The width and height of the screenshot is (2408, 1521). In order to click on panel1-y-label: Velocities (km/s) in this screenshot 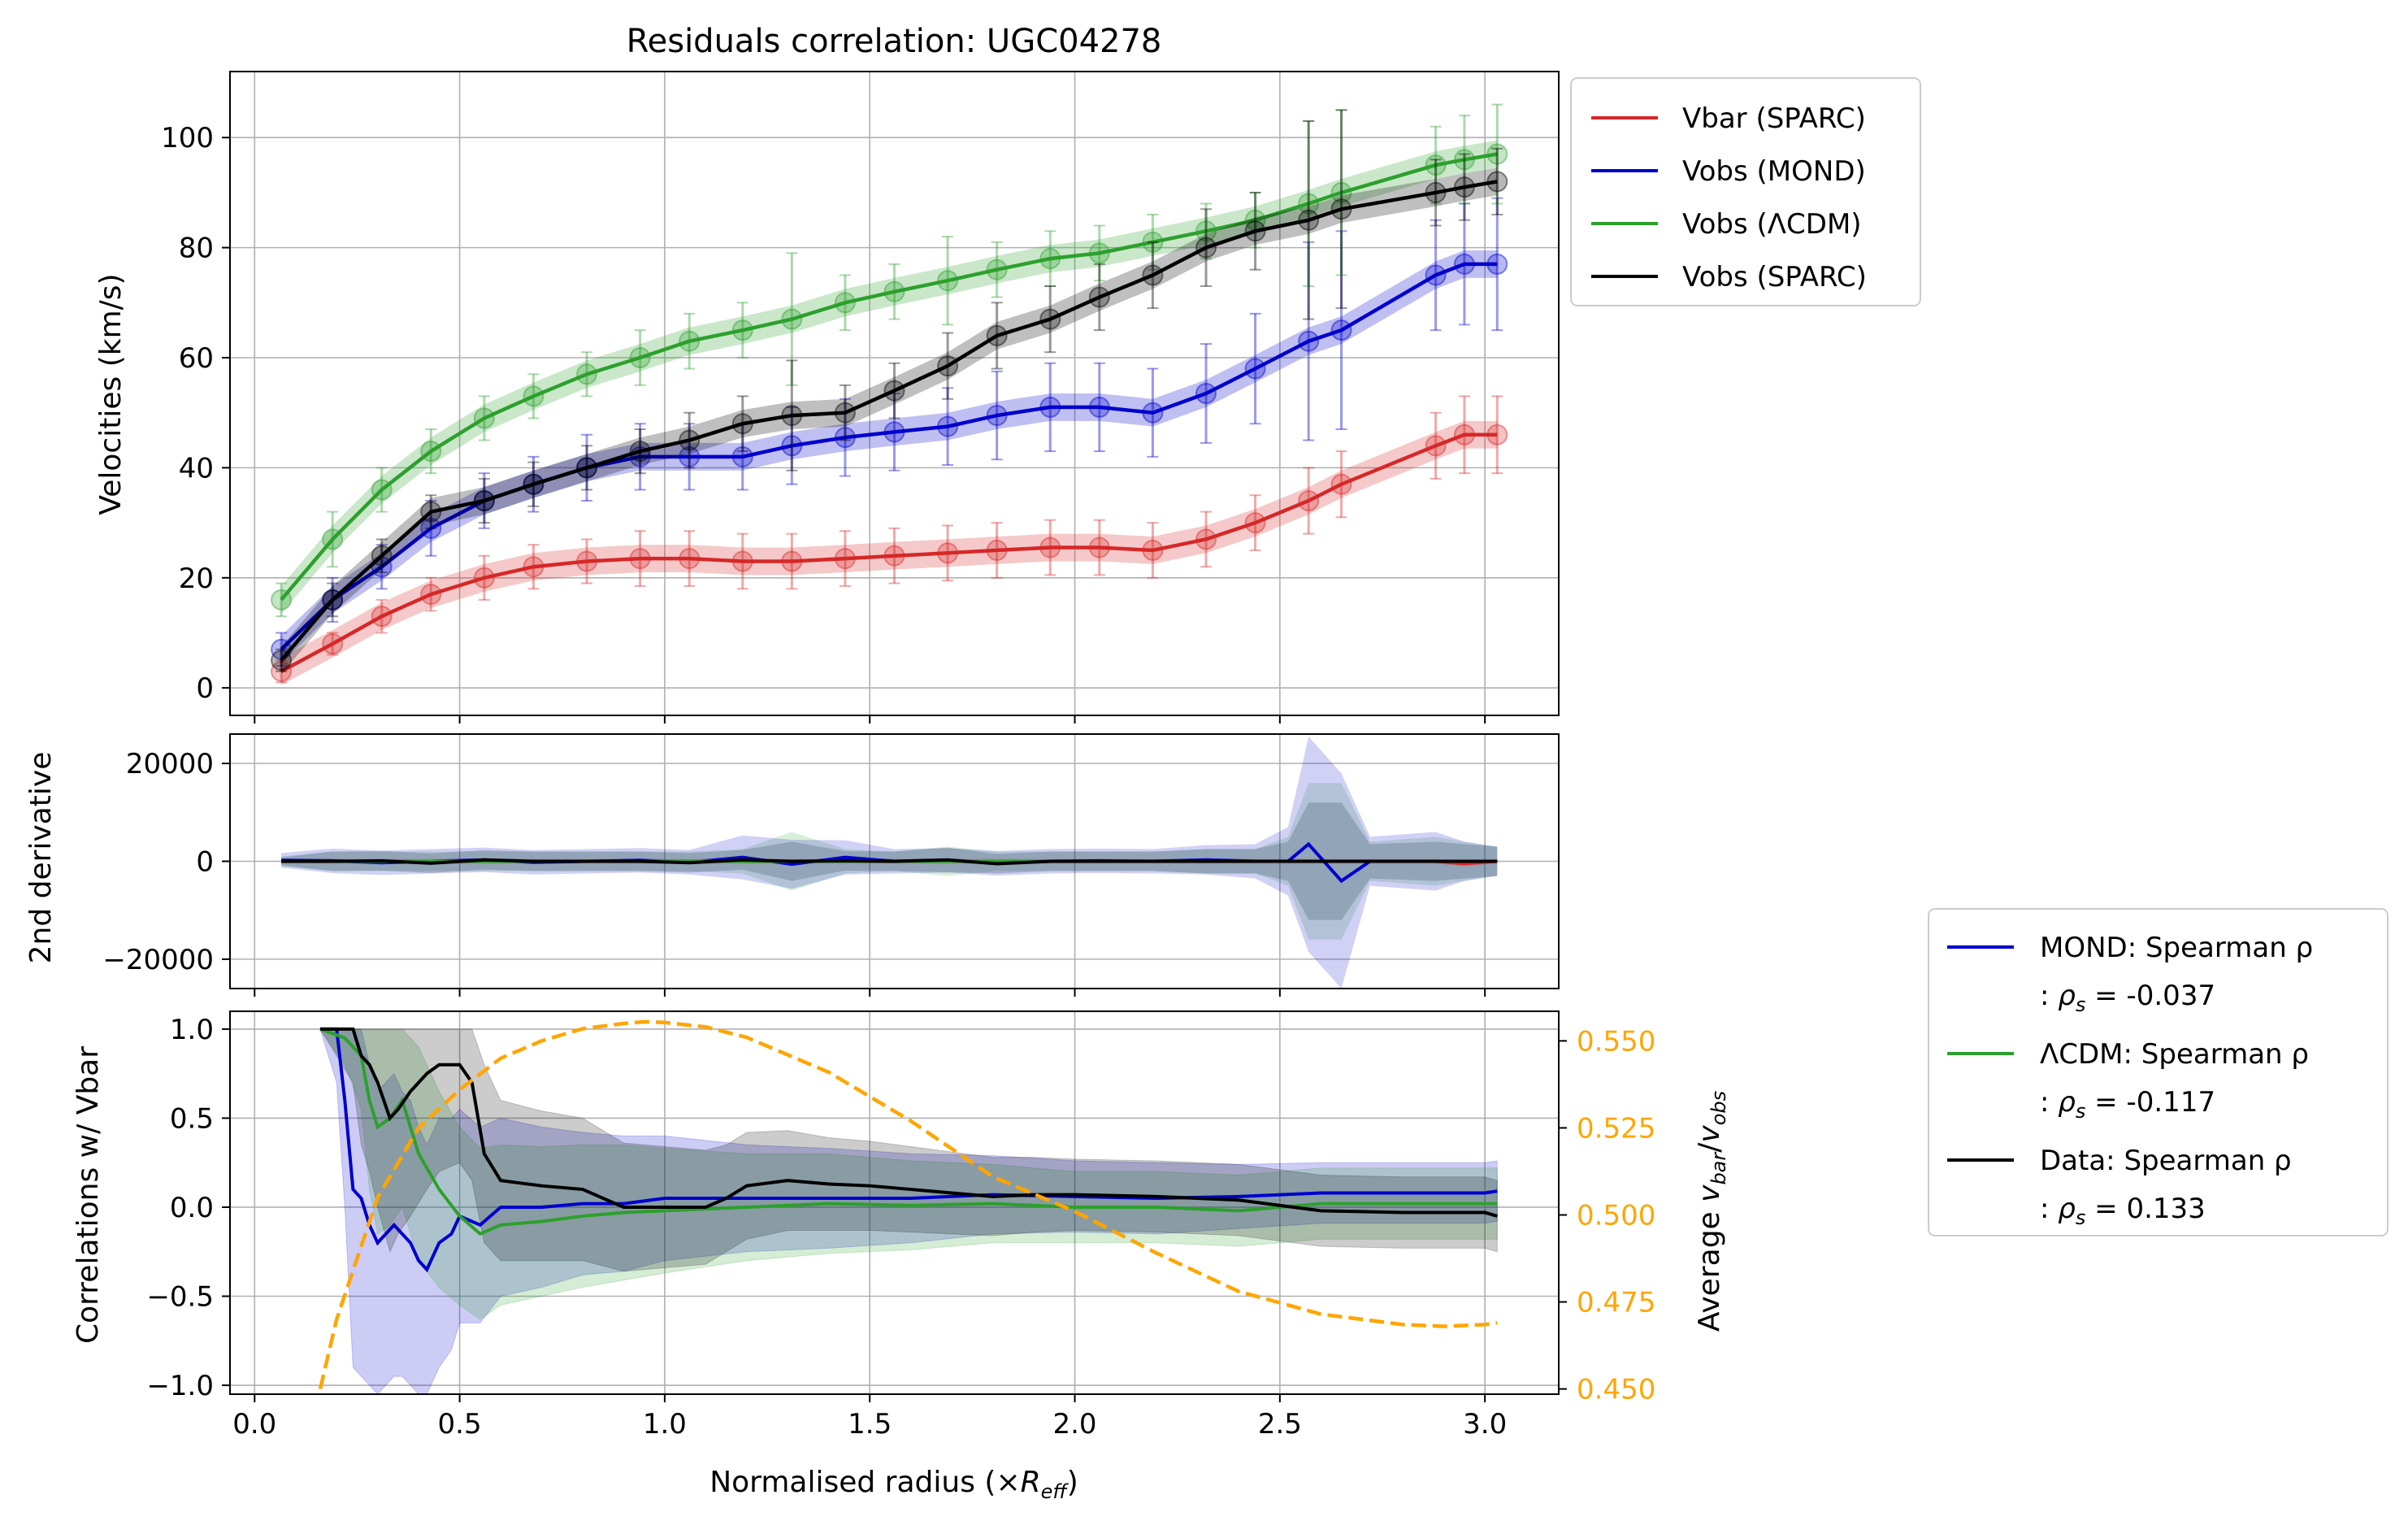, I will do `click(111, 394)`.